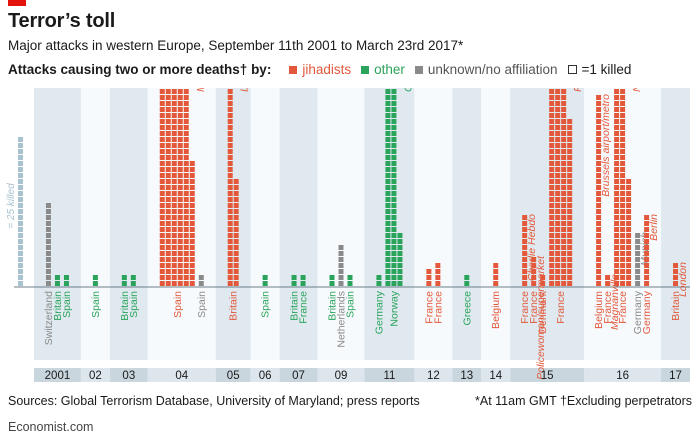  Describe the element at coordinates (606, 145) in the screenshot. I see `annotation-label: Brussels airport/metro` at that location.